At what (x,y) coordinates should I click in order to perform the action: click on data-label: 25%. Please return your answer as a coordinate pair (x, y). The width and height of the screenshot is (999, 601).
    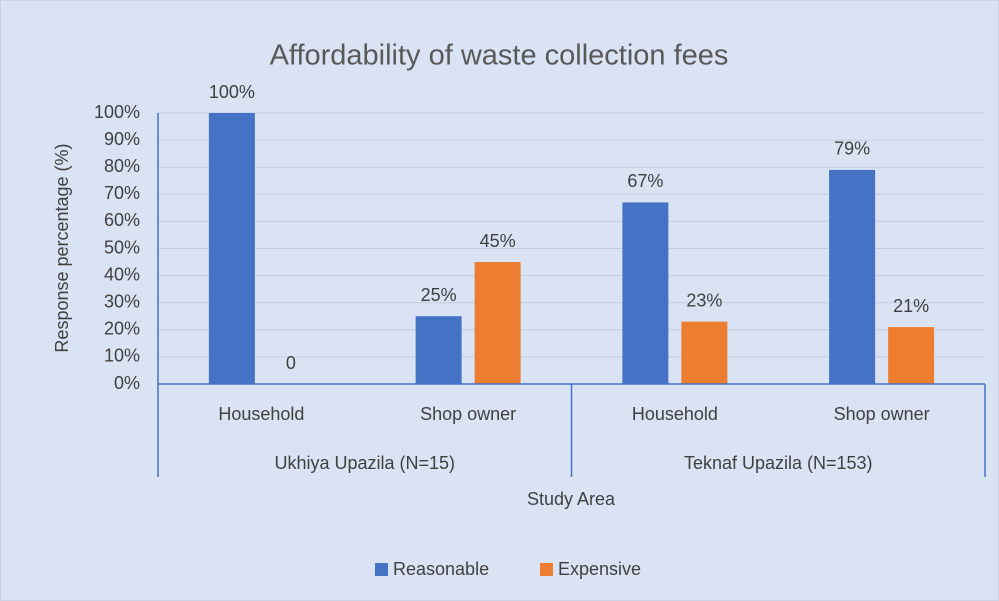
    Looking at the image, I should click on (439, 295).